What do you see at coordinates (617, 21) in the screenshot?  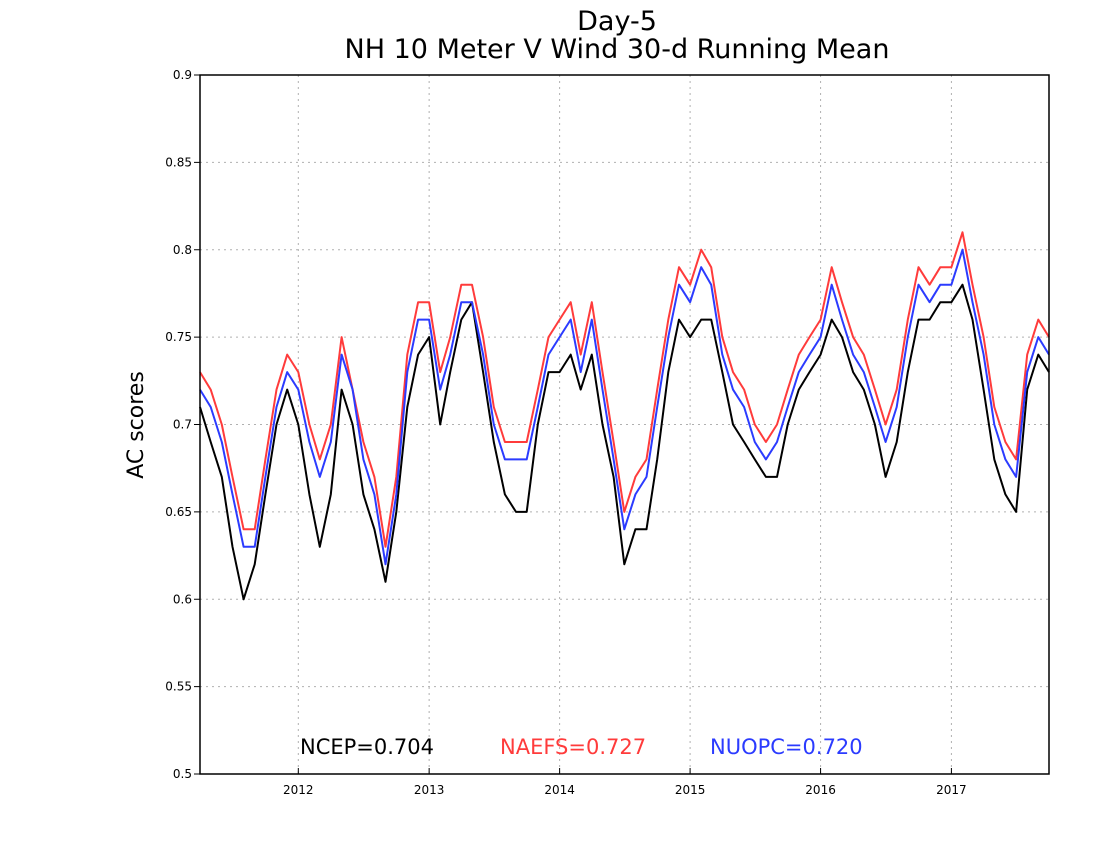 I see `chart-title: Day-5` at bounding box center [617, 21].